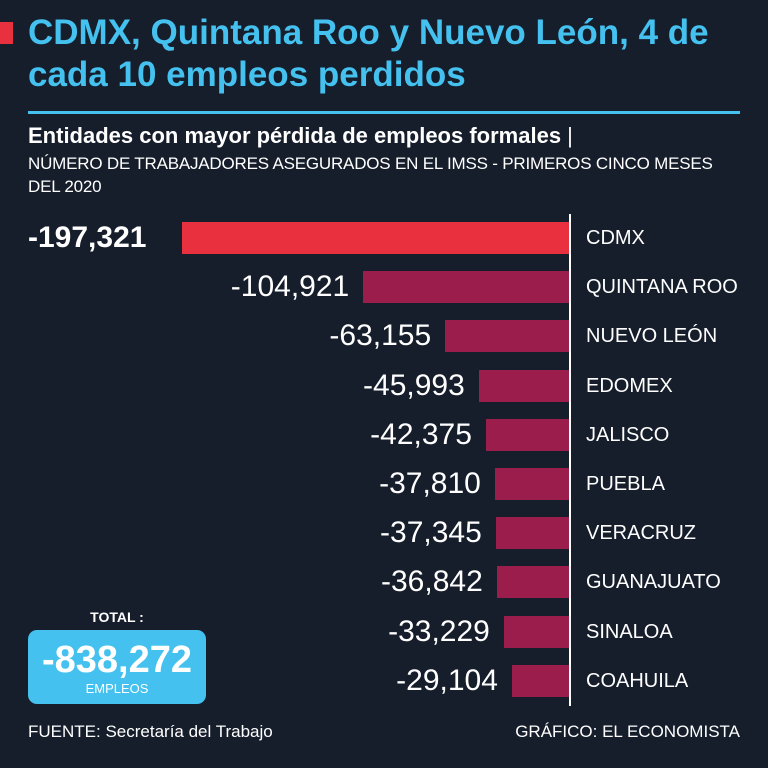  I want to click on graphic-credit: GRÁFICO: EL ECONOMISTA, so click(627, 731).